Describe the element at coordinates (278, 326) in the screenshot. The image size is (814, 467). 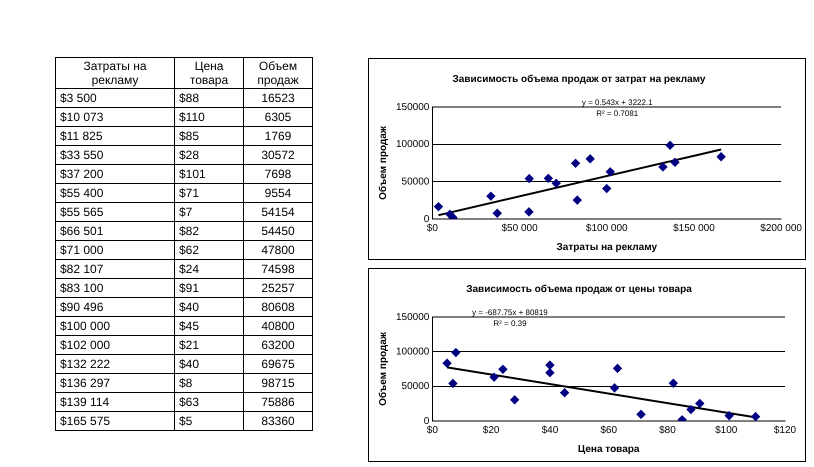
I see `text: 40800` at that location.